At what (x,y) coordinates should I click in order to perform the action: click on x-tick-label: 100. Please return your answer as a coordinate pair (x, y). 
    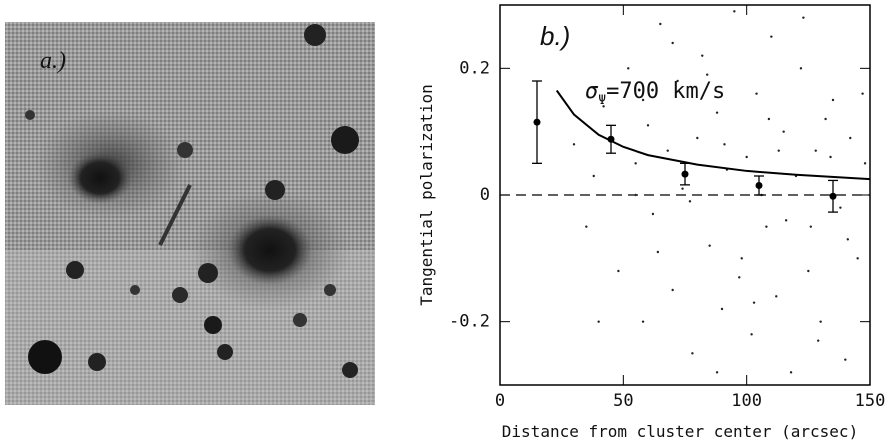
    Looking at the image, I should click on (746, 401).